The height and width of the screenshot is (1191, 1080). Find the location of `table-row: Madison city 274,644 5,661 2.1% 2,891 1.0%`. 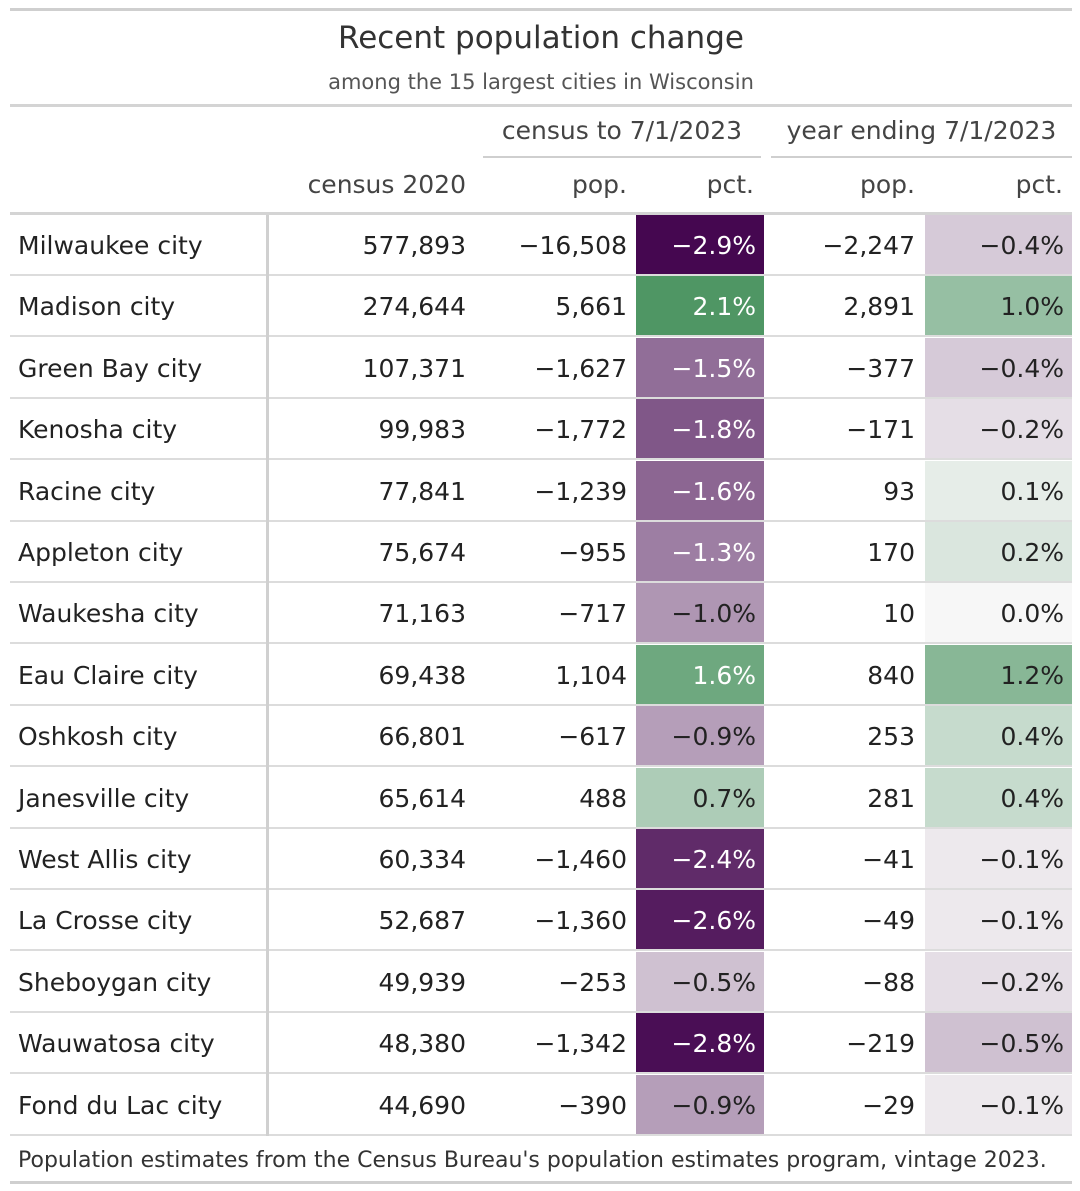

table-row: Madison city 274,644 5,661 2.1% 2,891 1.0% is located at coordinates (541, 307).